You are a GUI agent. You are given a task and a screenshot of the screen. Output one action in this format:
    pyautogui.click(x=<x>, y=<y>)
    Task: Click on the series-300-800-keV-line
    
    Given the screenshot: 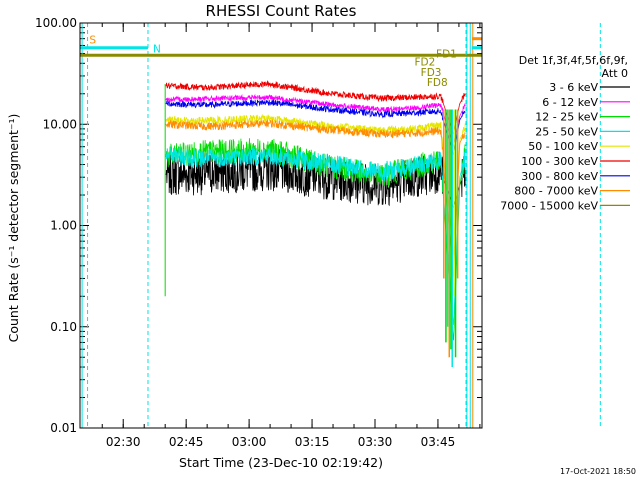 What is the action you would take?
    pyautogui.click(x=315, y=127)
    